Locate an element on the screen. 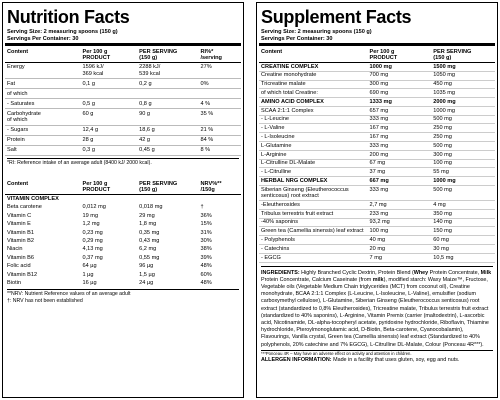  cell: 0,018 mg is located at coordinates (151, 207).